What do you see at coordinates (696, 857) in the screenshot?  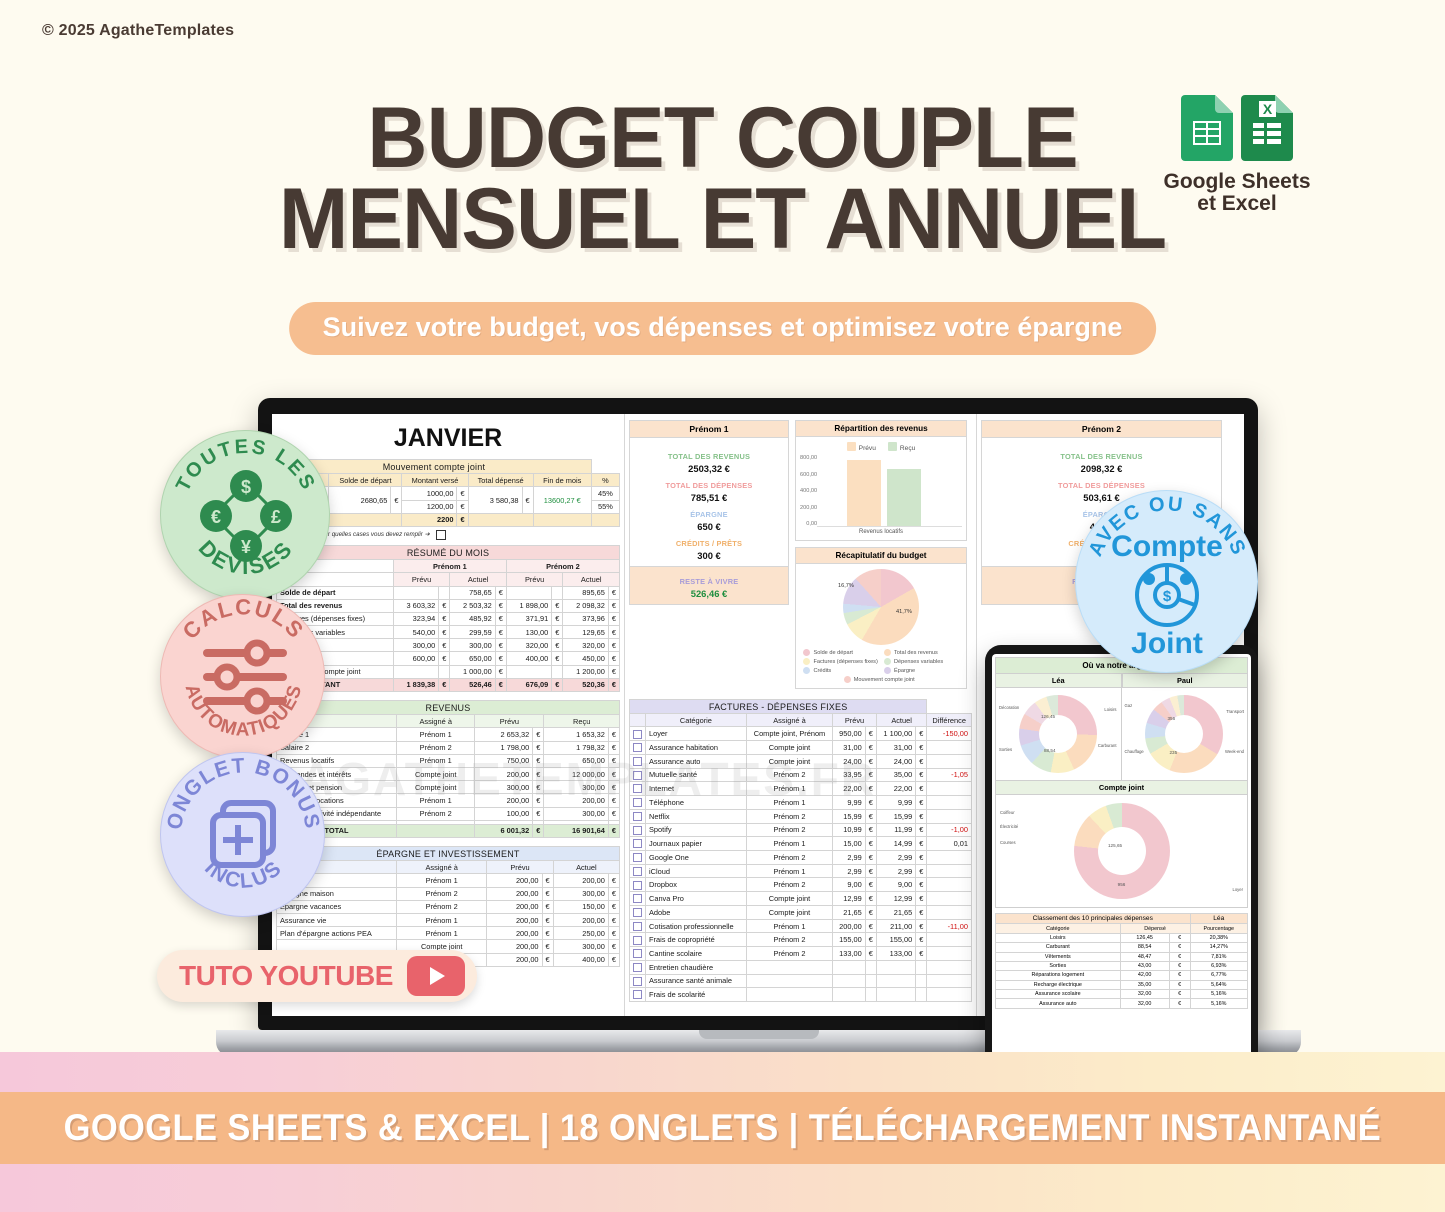 I see `table-cell: Google One` at bounding box center [696, 857].